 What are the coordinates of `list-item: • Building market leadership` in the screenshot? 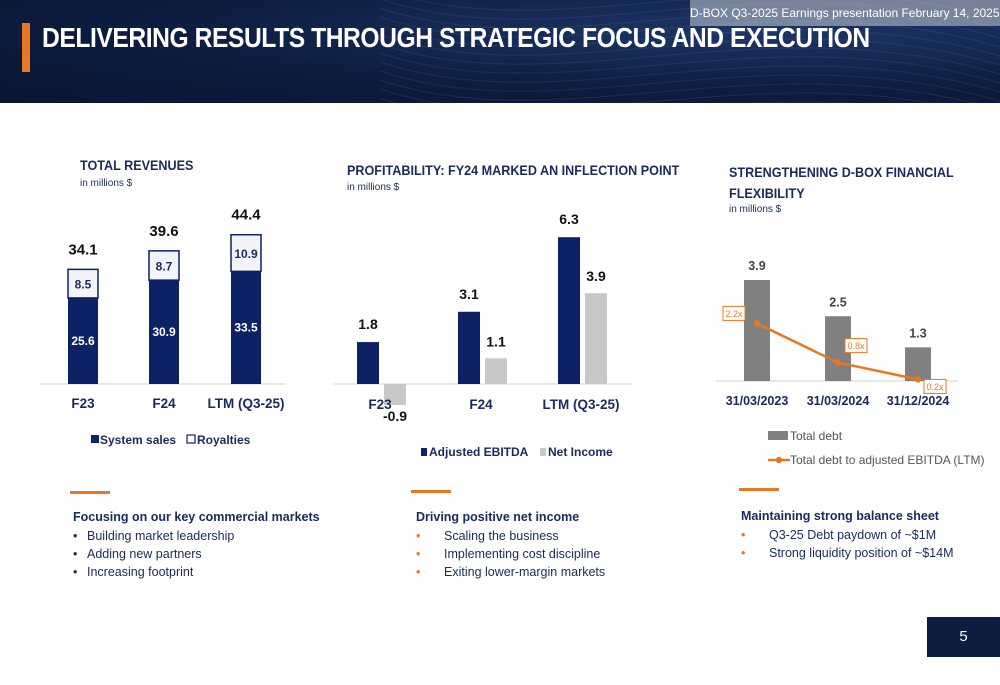 It's located at (153, 536).